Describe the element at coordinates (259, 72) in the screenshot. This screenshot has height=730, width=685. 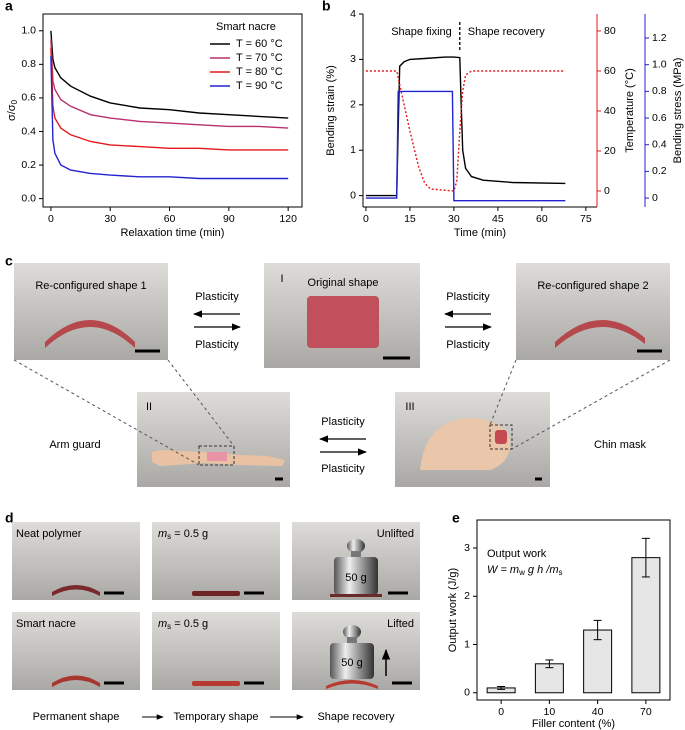
I see `legend-label: T = 80 °C` at that location.